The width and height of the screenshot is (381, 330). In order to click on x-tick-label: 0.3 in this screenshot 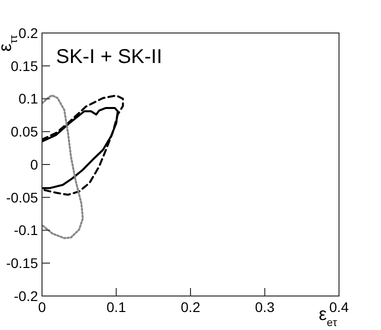, I will do `click(265, 306)`.